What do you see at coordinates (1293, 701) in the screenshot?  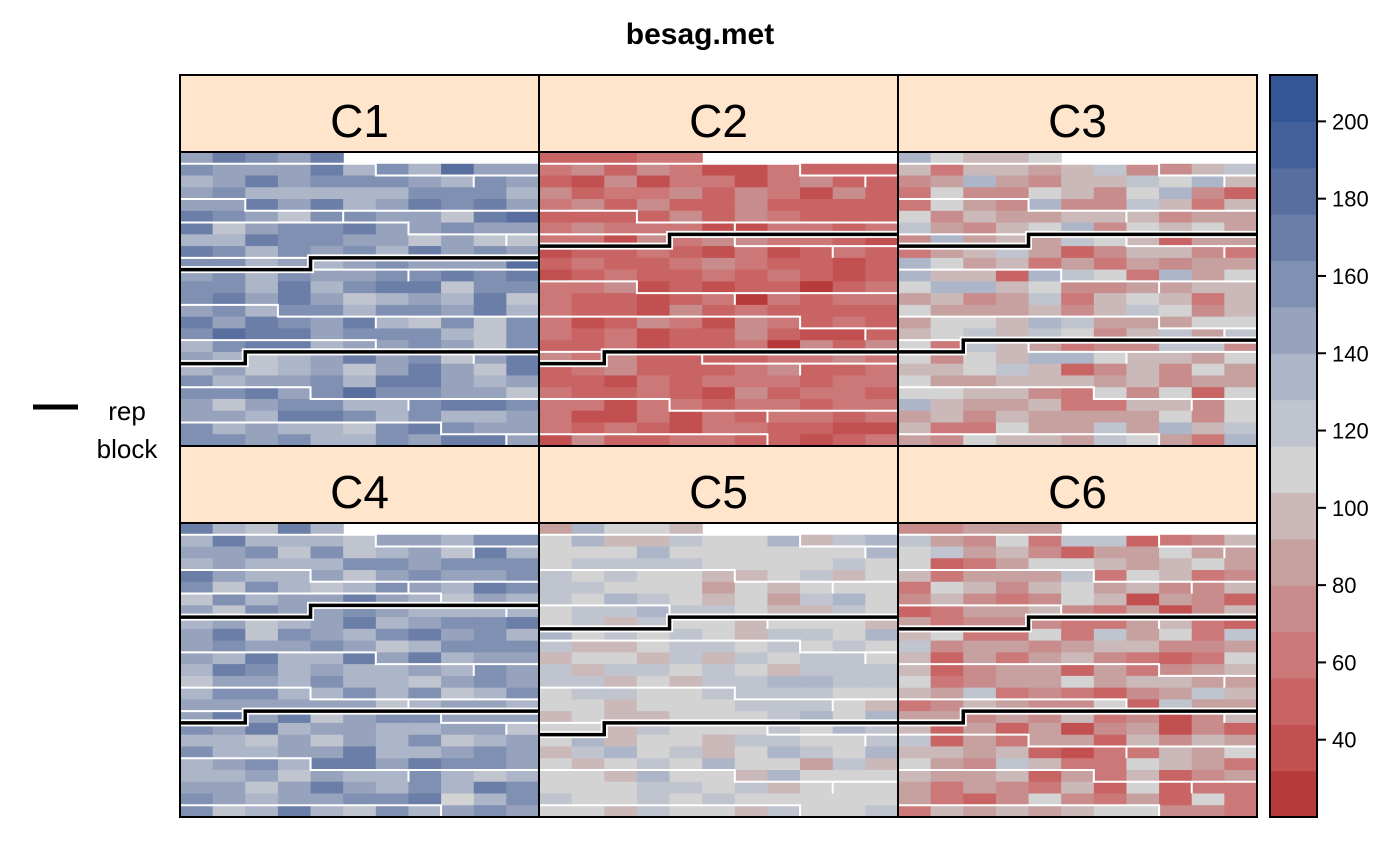 I see `colorbar-segment` at bounding box center [1293, 701].